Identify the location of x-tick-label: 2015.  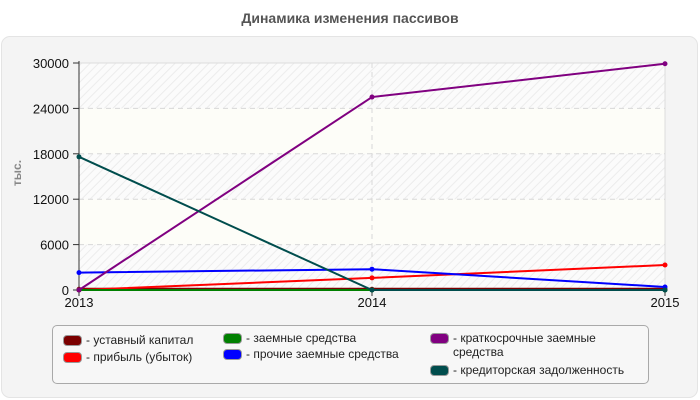
(665, 302).